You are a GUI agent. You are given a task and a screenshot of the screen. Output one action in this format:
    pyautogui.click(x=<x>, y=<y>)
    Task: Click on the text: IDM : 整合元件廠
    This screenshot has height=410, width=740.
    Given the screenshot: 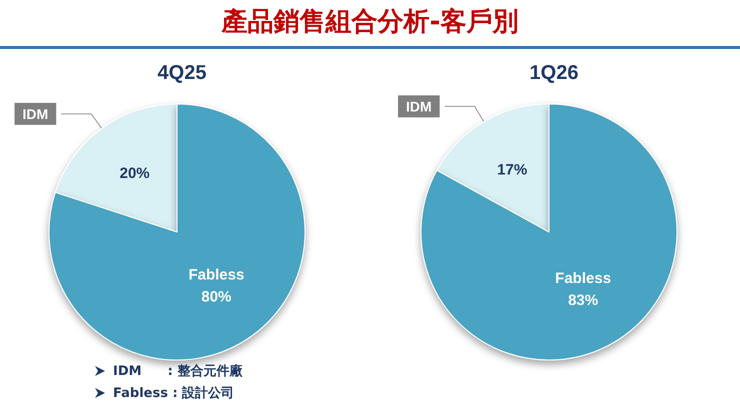 What is the action you would take?
    pyautogui.click(x=177, y=371)
    